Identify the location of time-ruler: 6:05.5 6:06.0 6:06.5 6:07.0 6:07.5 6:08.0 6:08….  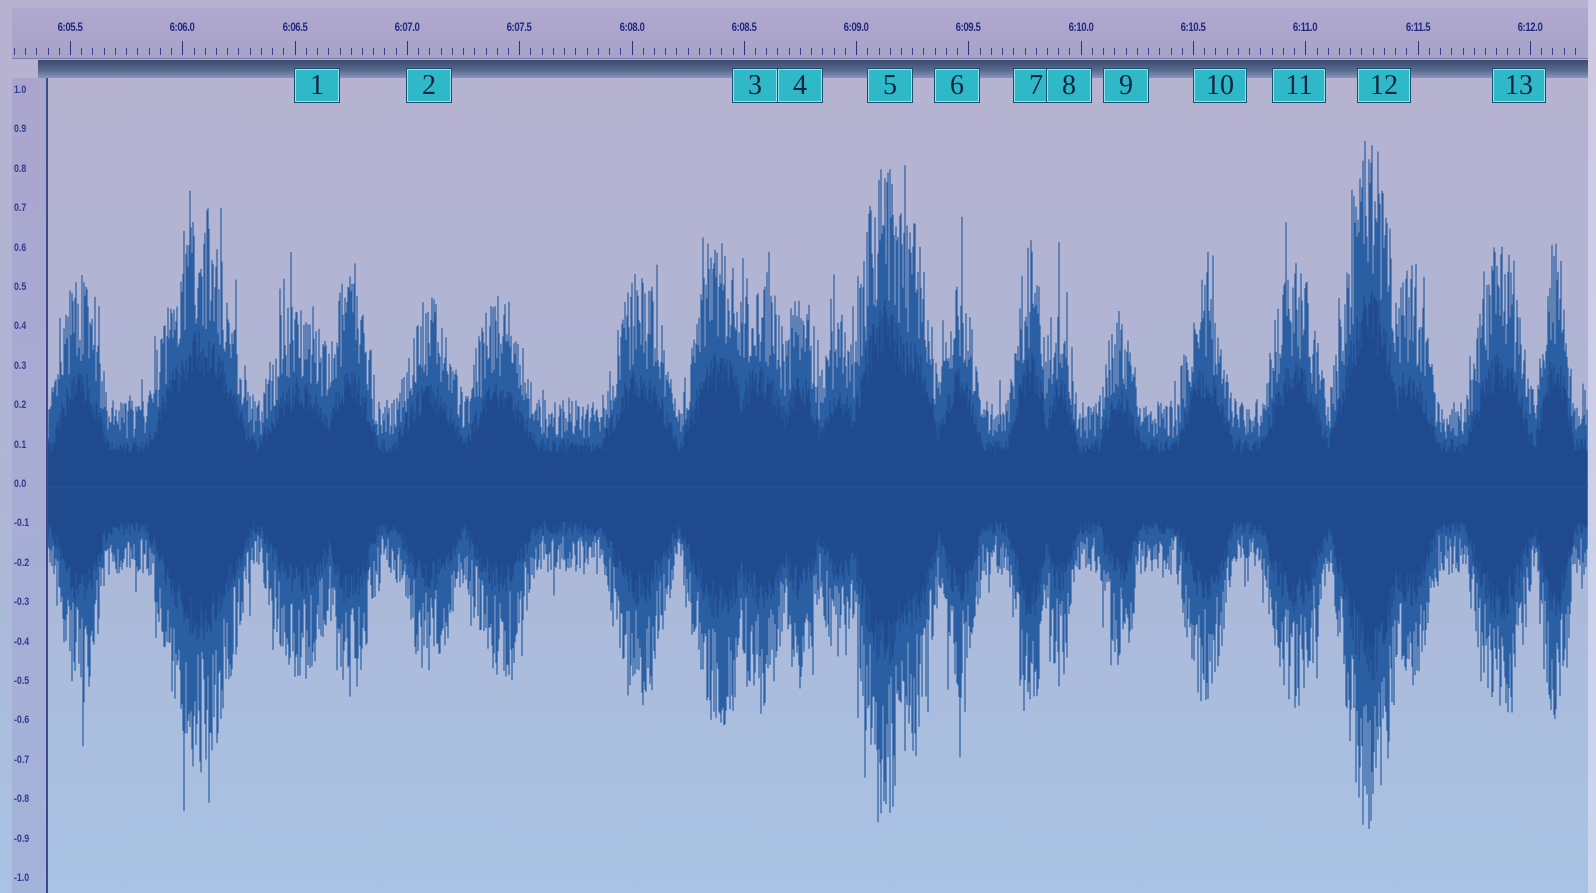
(800, 33).